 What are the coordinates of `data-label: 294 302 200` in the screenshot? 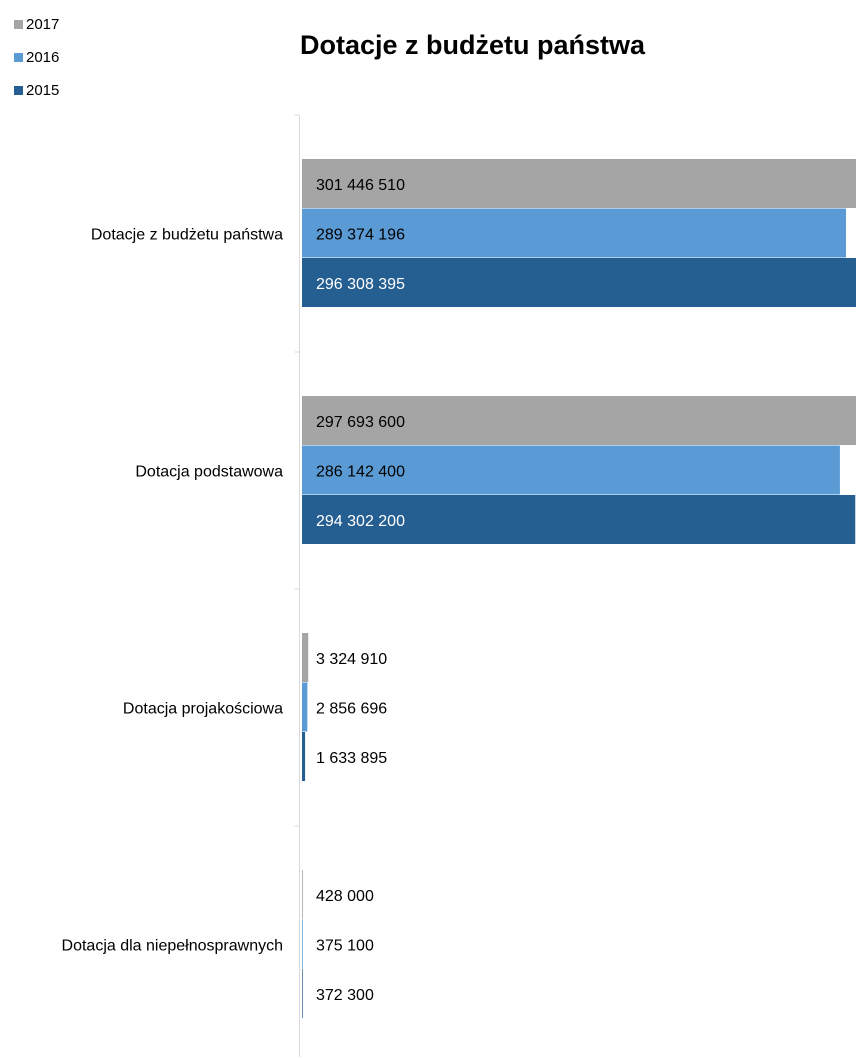 It's located at (360, 521).